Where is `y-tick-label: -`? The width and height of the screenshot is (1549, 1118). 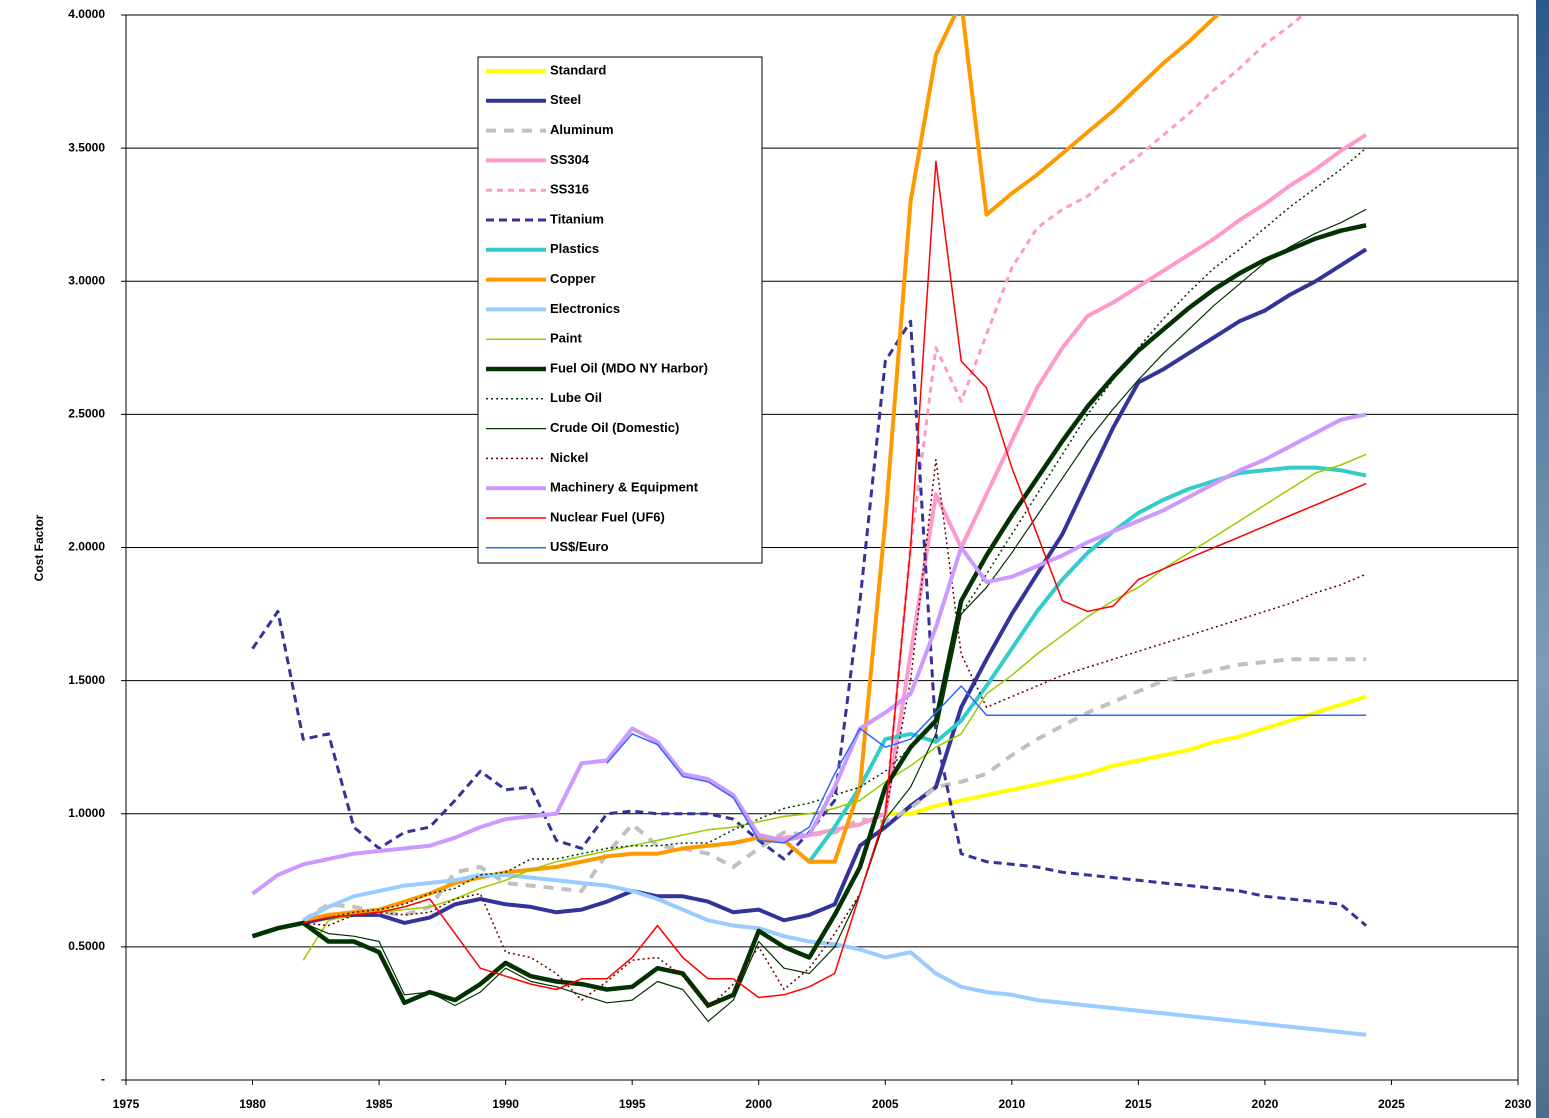
y-tick-label: - is located at coordinates (103, 1079).